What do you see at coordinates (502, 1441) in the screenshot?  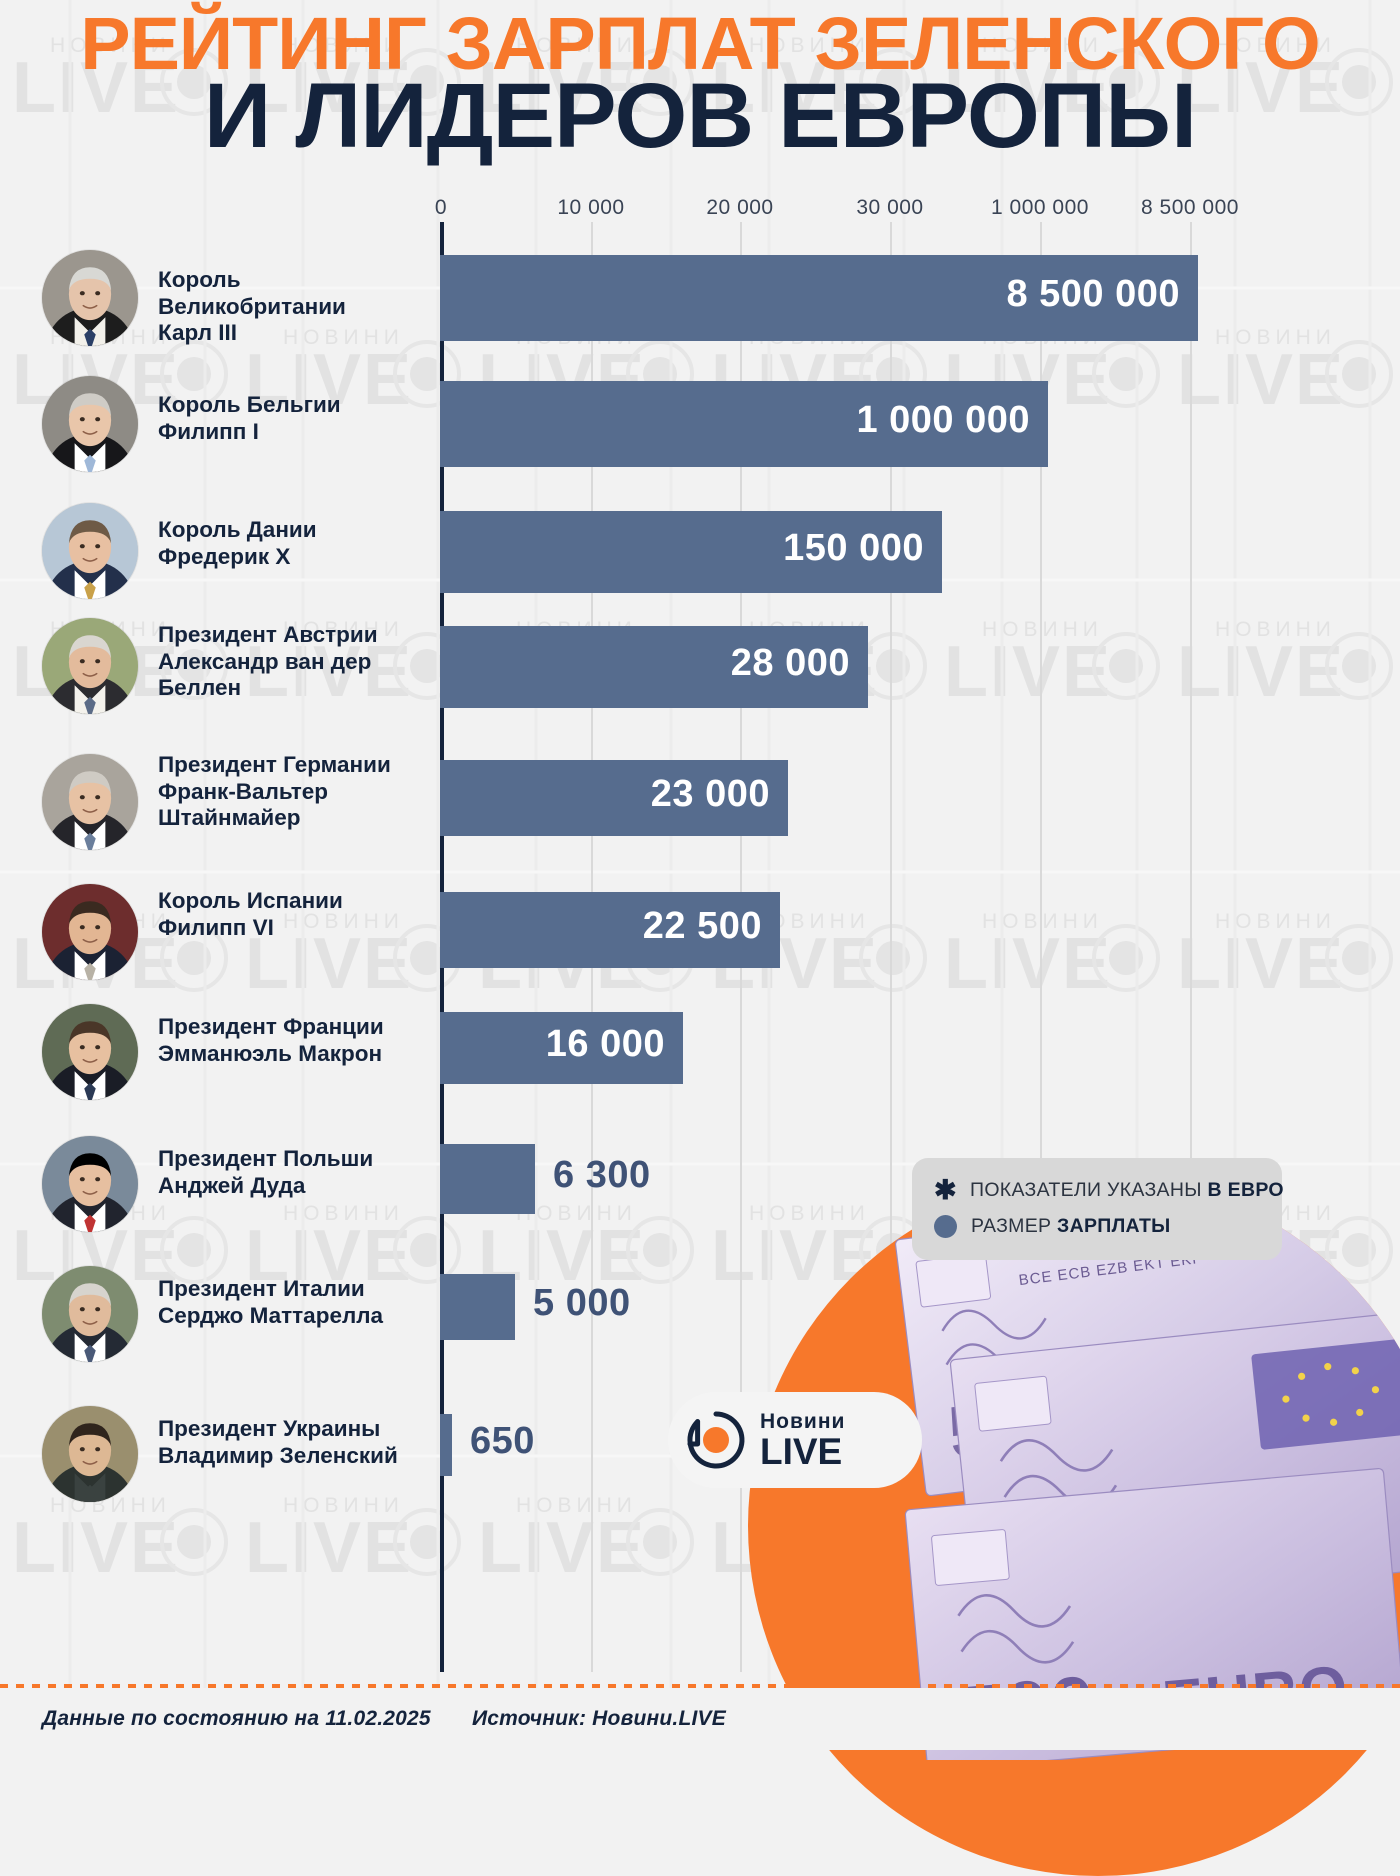 I see `bar-value-label: 650` at bounding box center [502, 1441].